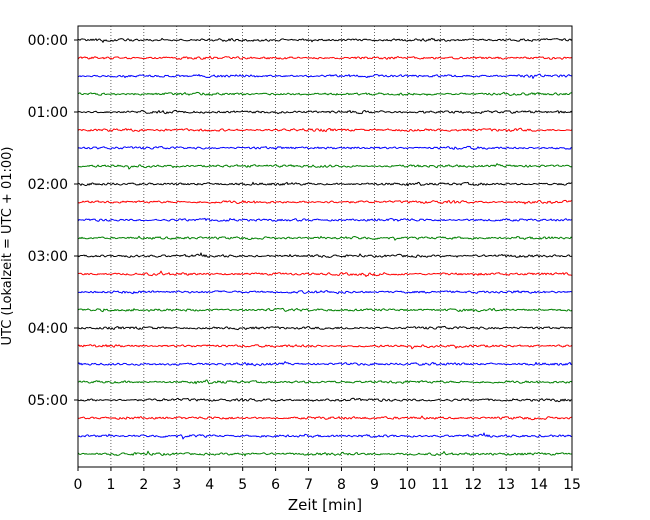 The width and height of the screenshot is (650, 520). I want to click on x-tick-label: 9, so click(374, 485).